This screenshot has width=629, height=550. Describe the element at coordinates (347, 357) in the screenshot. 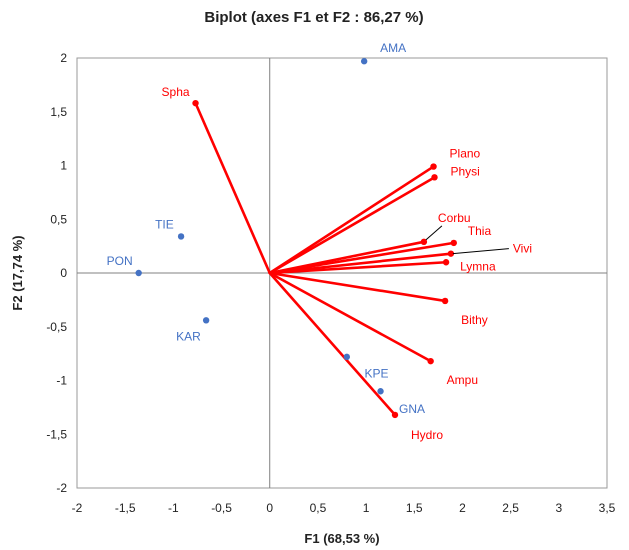

I see `observation-point` at that location.